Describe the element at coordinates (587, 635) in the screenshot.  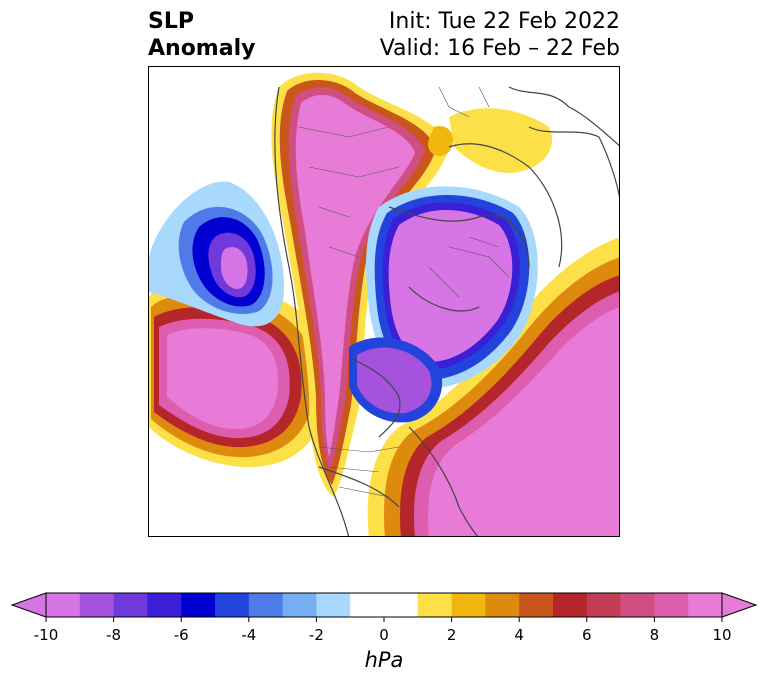
I see `colorbar-tick-label: 6` at that location.